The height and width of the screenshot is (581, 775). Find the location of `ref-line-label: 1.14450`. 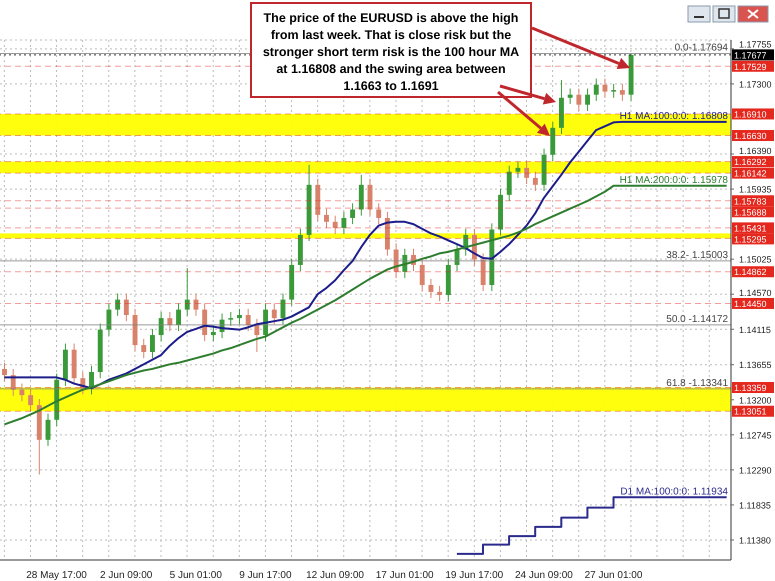

ref-line-label: 1.14450 is located at coordinates (750, 303).